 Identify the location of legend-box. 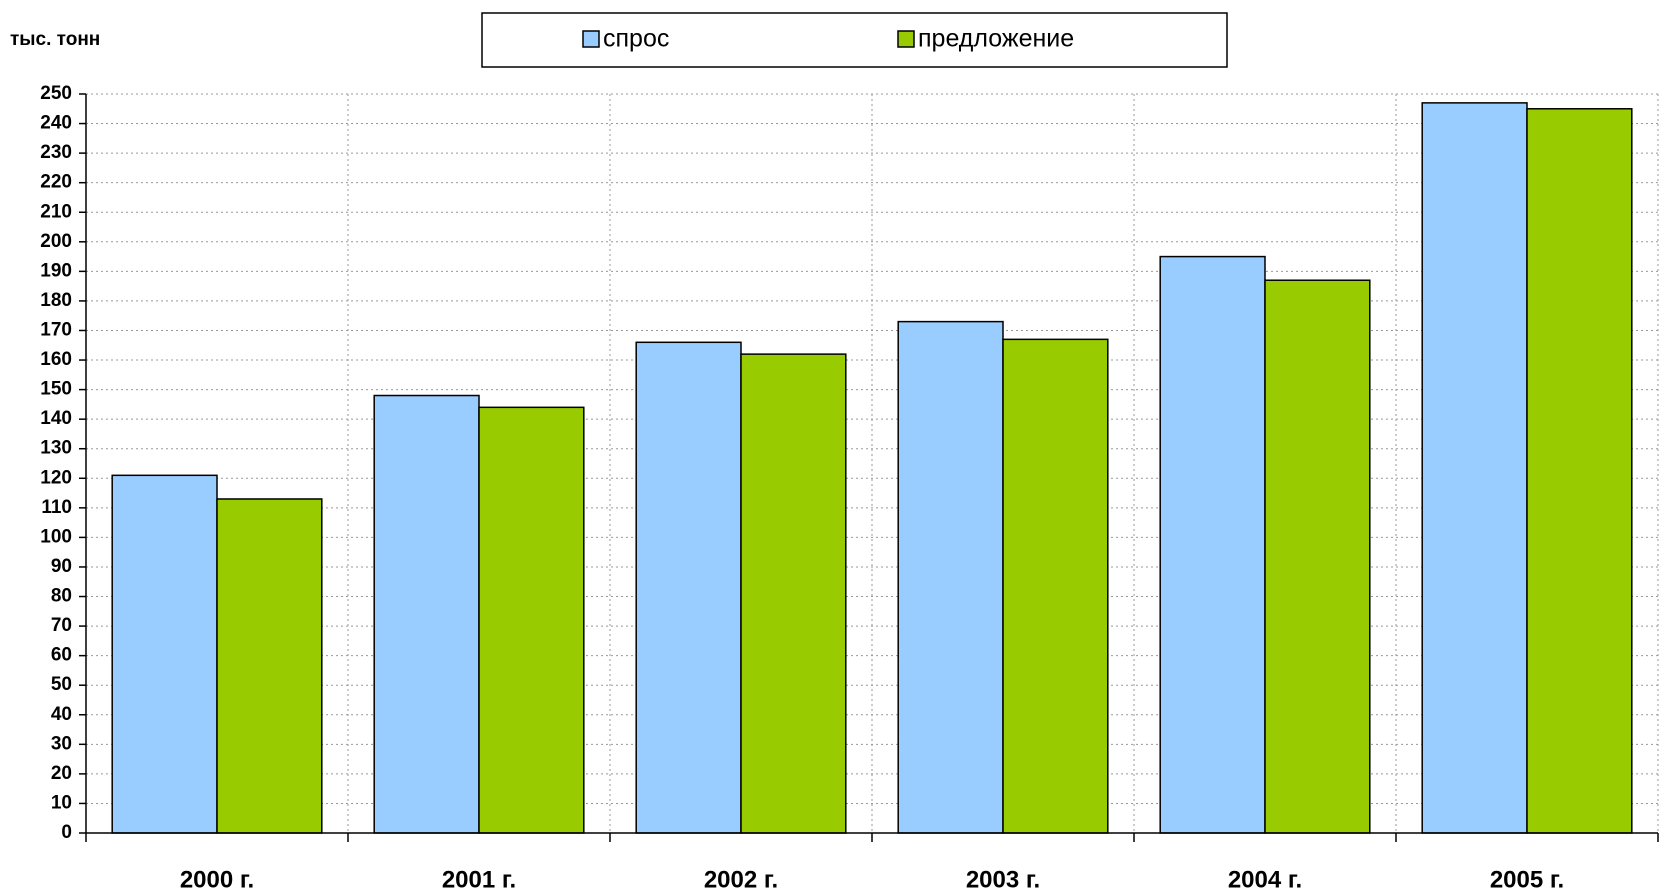
(854, 40).